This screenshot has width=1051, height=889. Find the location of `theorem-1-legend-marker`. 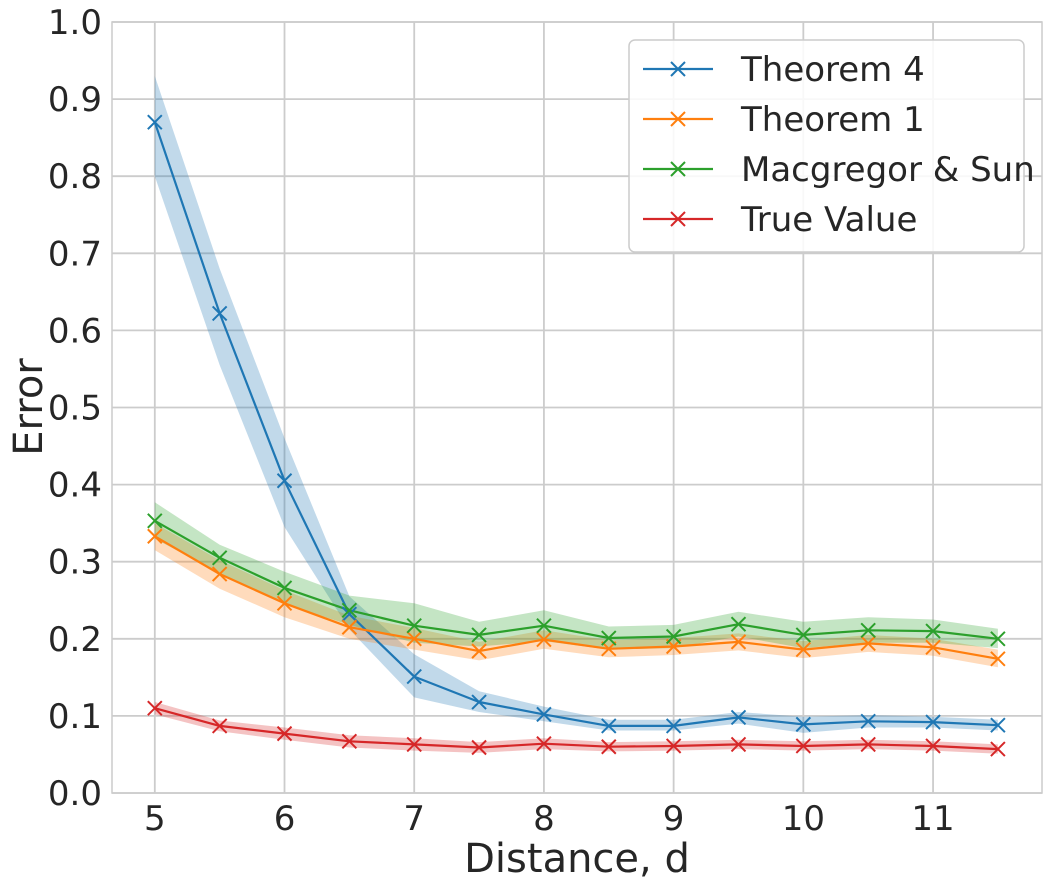

theorem-1-legend-marker is located at coordinates (678, 119).